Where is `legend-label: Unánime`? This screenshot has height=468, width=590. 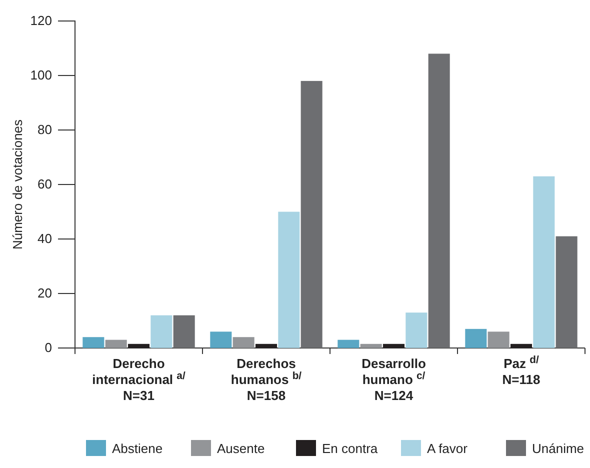 legend-label: Unánime is located at coordinates (558, 448).